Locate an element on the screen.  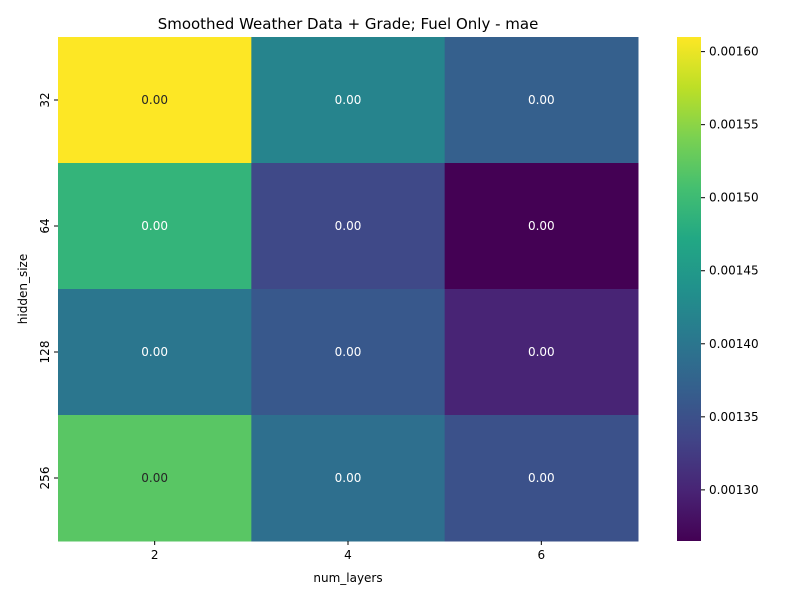
colorbar-tick-label: 0.00130 is located at coordinates (734, 490).